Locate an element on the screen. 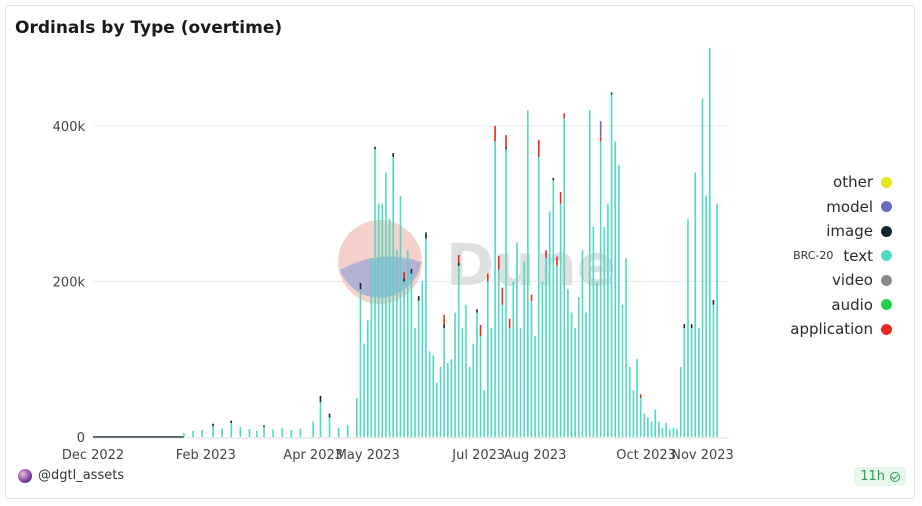  legend-item-other: other is located at coordinates (841, 182).